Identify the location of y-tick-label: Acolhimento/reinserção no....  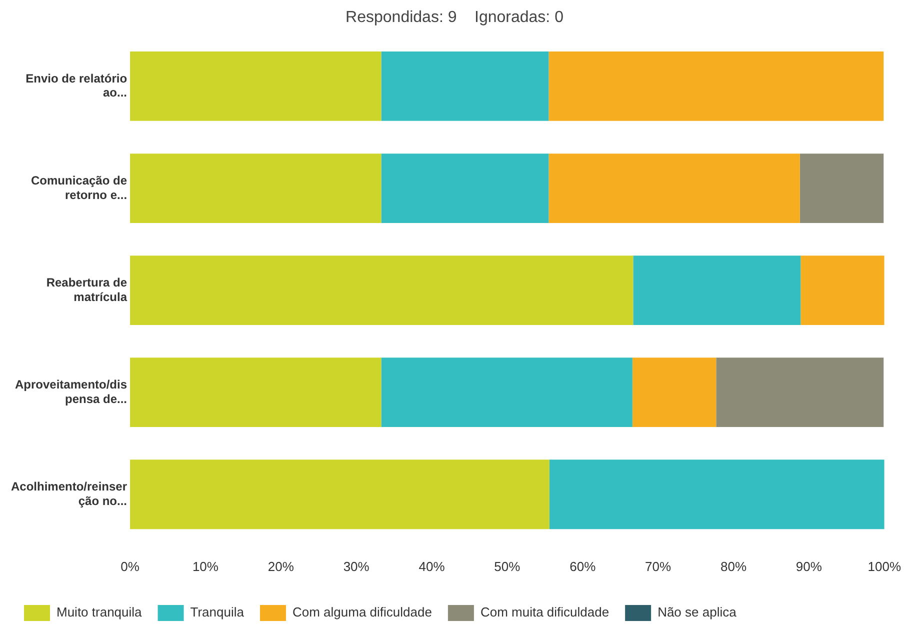
(69, 493).